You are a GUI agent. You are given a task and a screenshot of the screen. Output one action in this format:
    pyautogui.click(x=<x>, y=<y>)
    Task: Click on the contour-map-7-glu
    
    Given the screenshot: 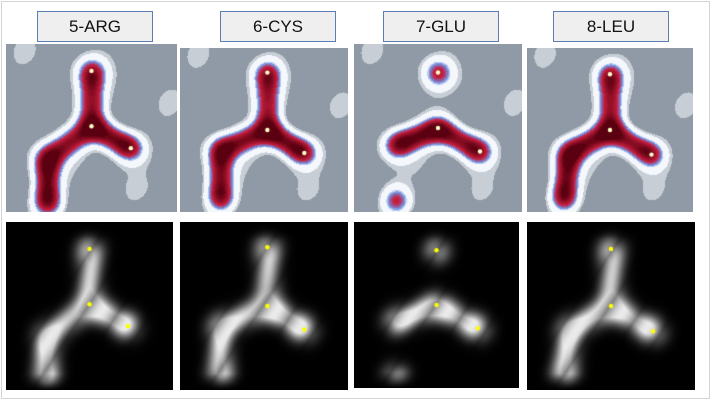 What is the action you would take?
    pyautogui.click(x=438, y=128)
    